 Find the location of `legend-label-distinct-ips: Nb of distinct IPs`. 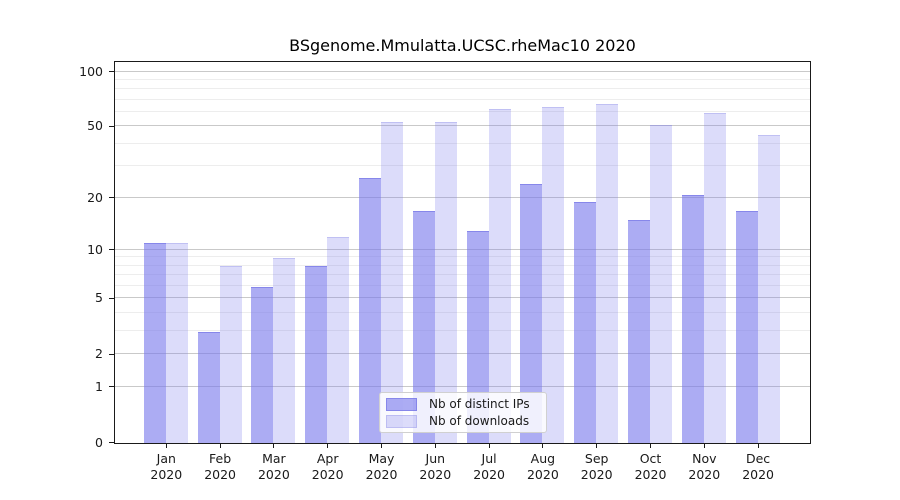

legend-label-distinct-ips: Nb of distinct IPs is located at coordinates (479, 404).